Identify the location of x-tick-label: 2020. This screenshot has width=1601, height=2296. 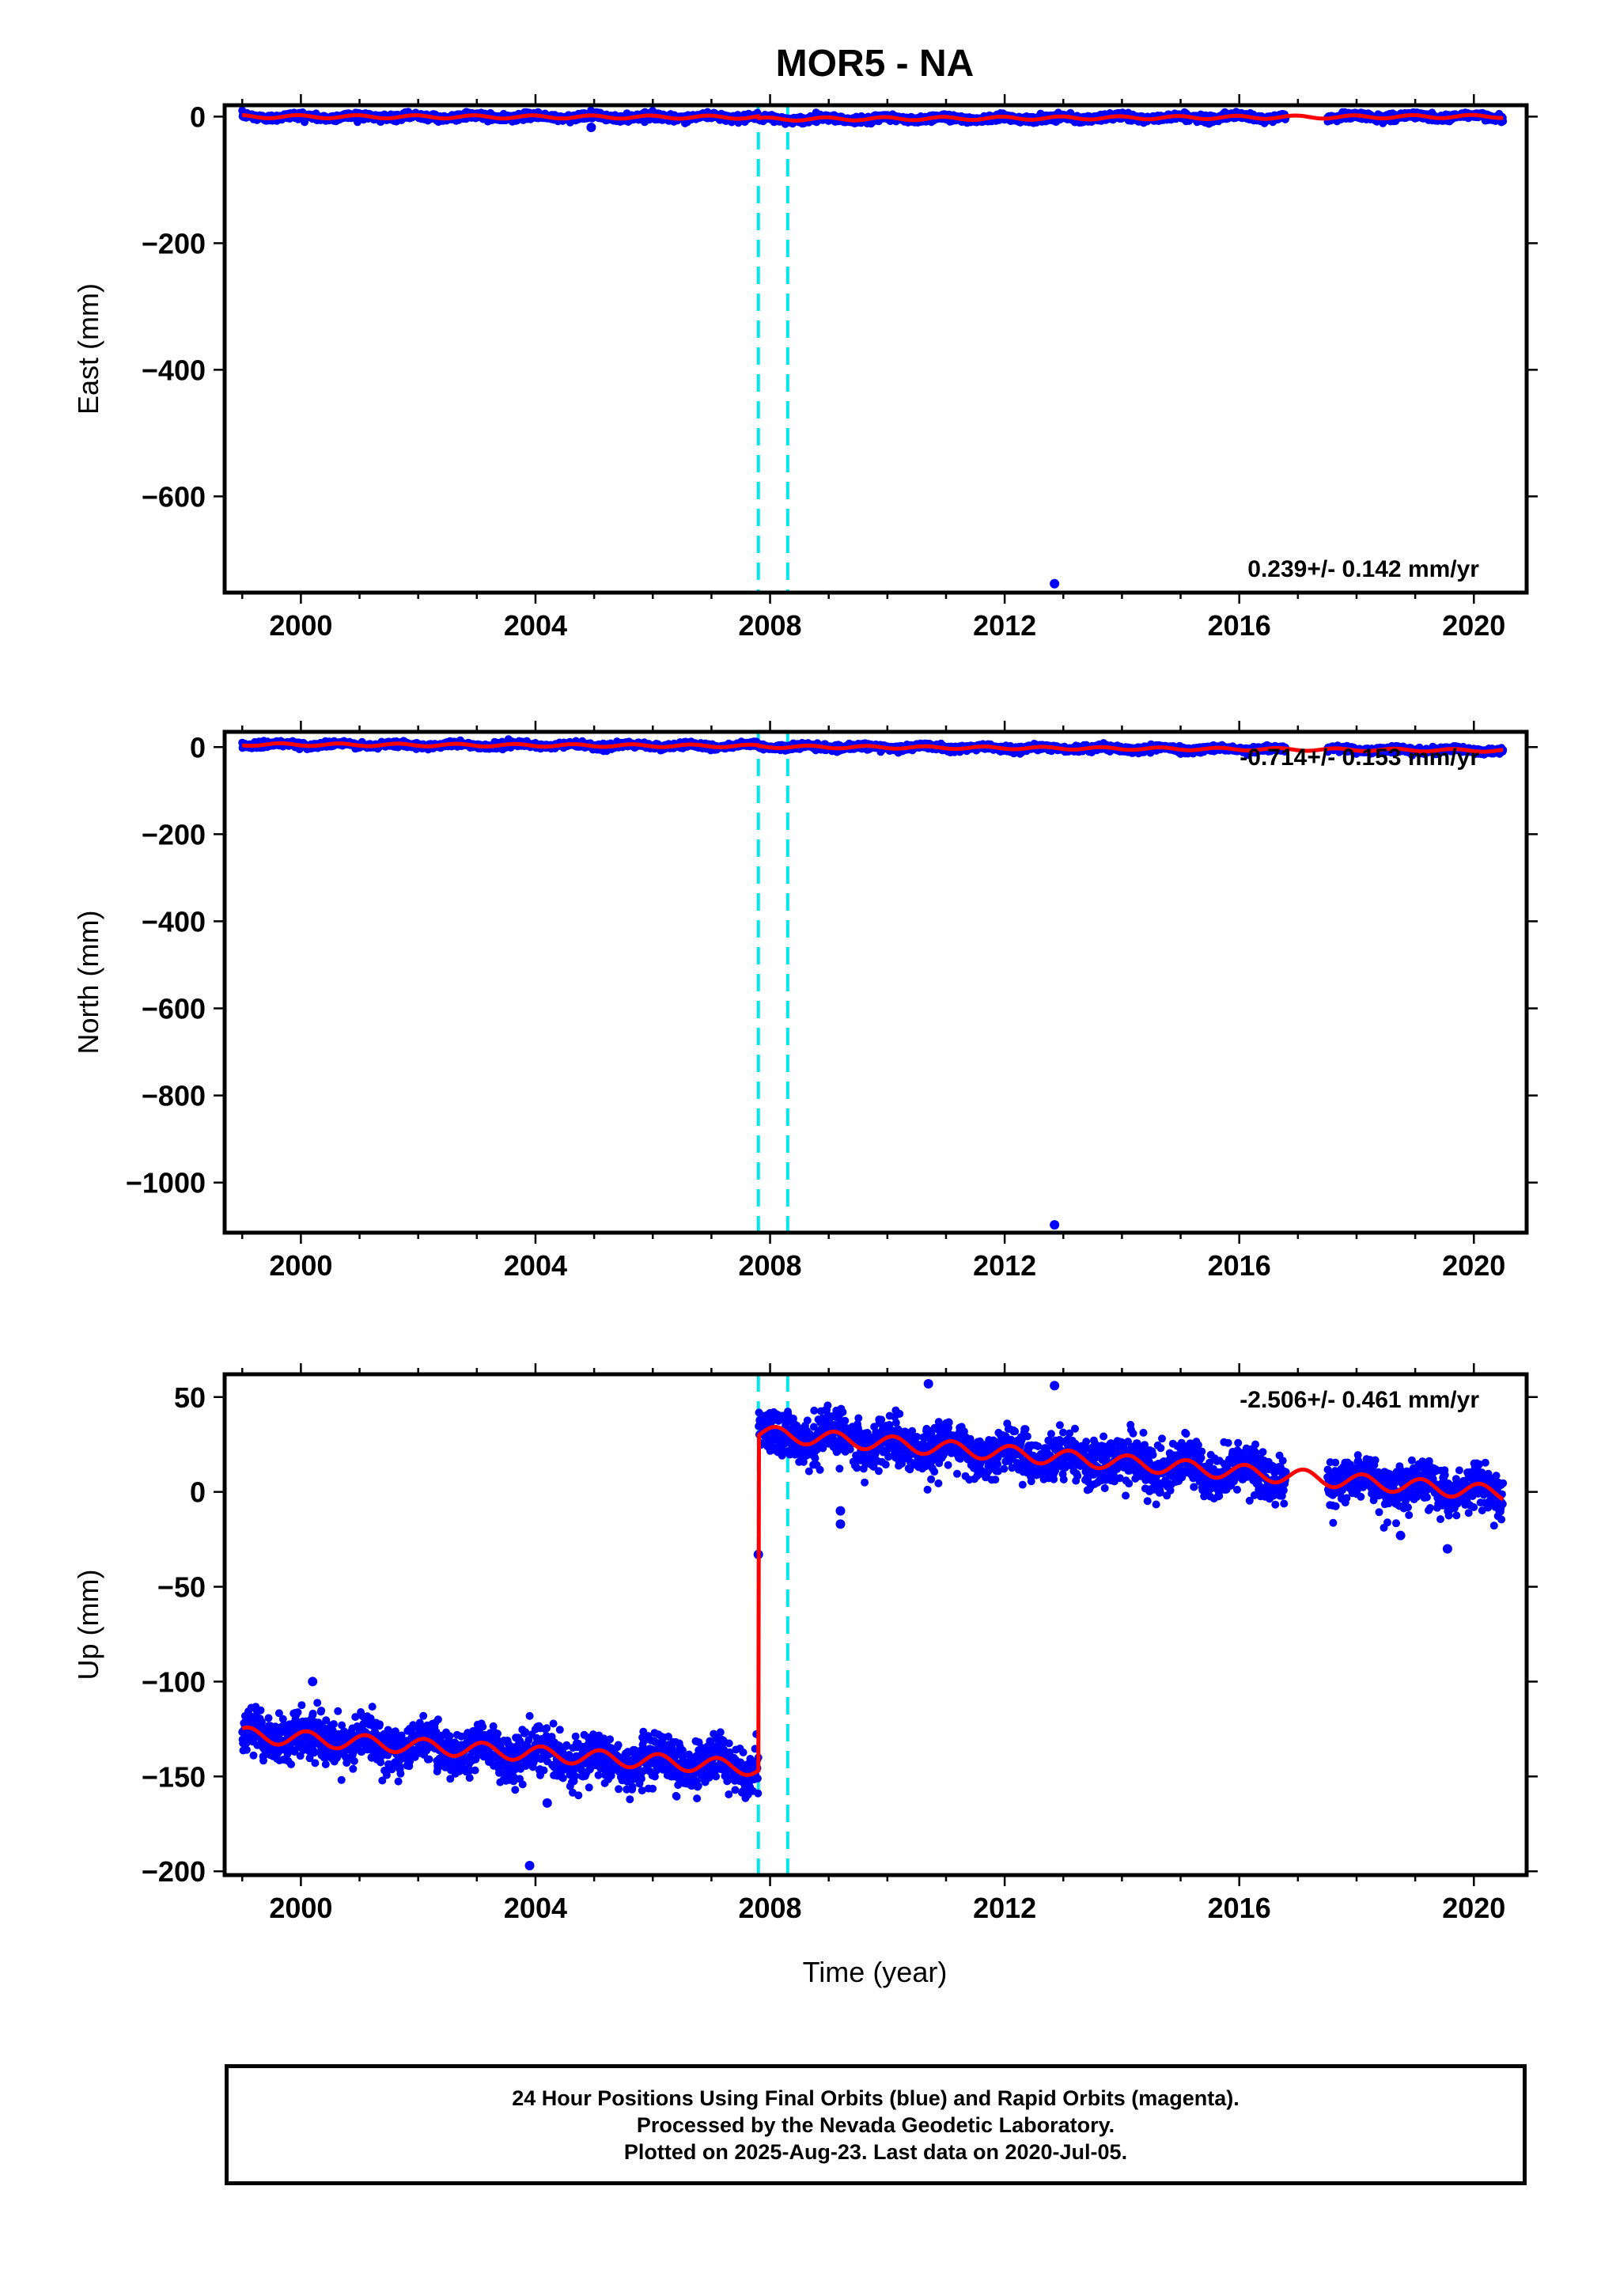
(1474, 625).